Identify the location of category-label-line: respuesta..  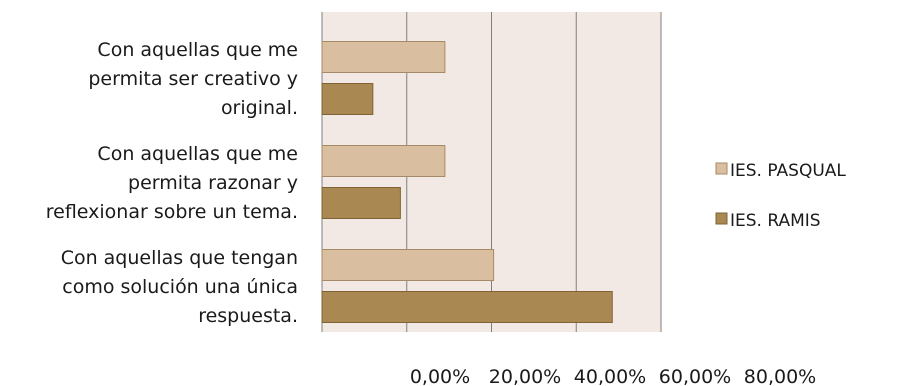
(248, 316).